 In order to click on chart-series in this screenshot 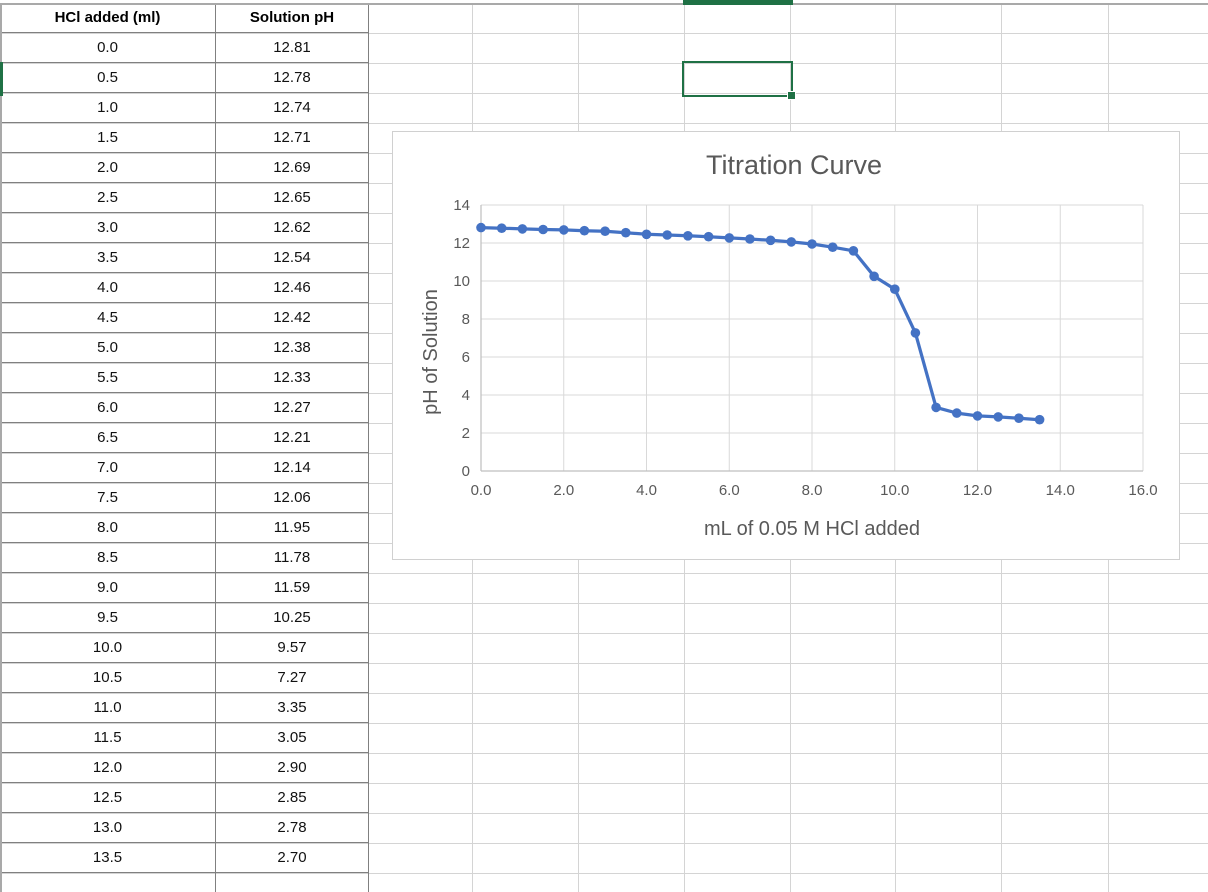, I will do `click(760, 323)`.